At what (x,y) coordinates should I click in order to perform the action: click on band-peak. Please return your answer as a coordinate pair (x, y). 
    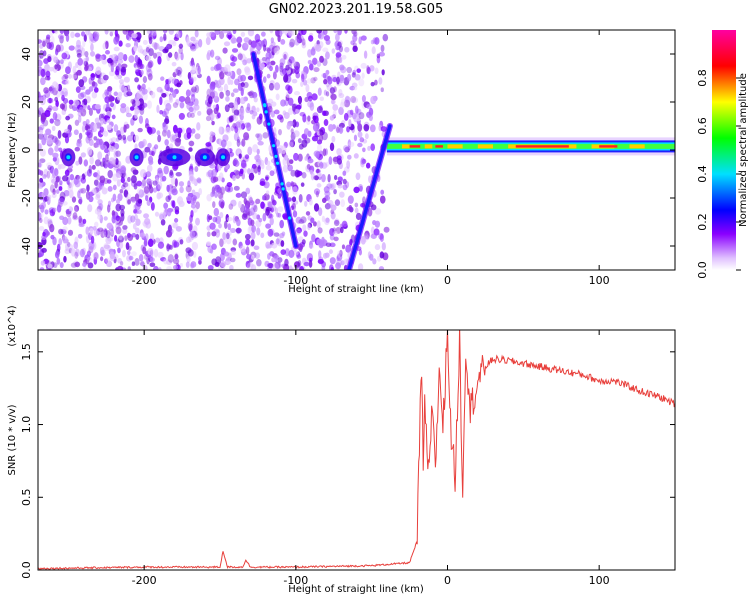
    Looking at the image, I should click on (428, 146).